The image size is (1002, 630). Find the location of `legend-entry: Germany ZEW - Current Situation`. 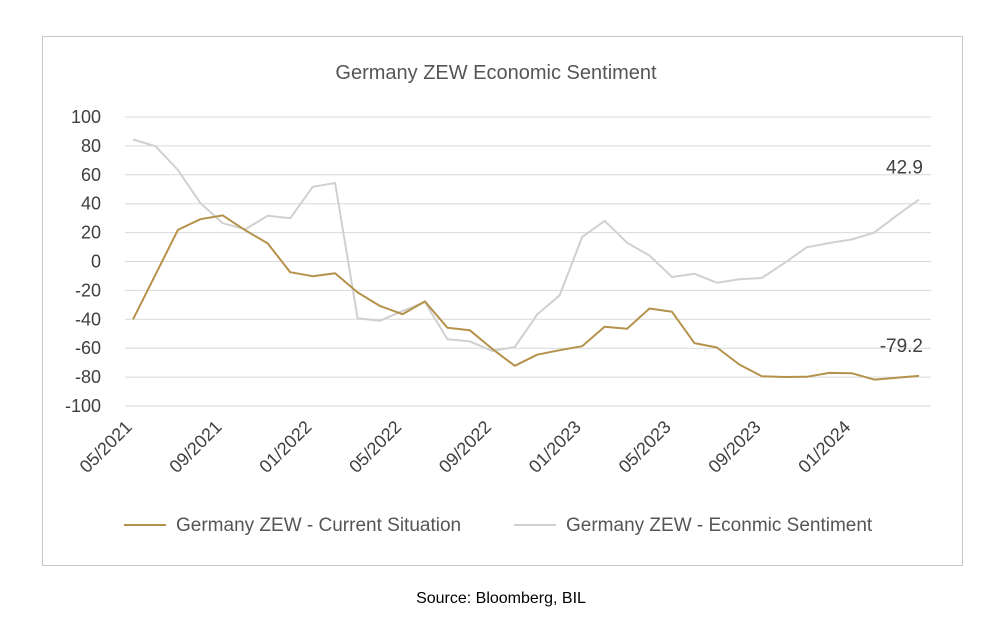

legend-entry: Germany ZEW - Current Situation is located at coordinates (318, 525).